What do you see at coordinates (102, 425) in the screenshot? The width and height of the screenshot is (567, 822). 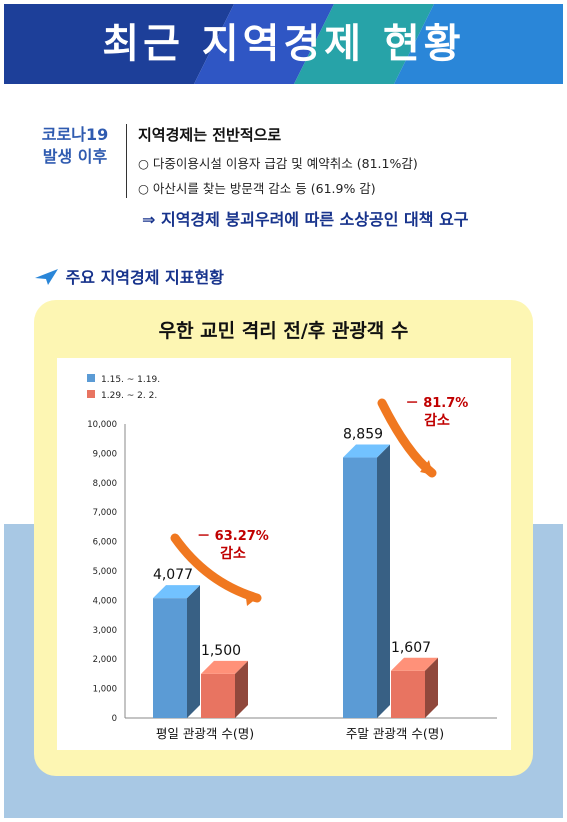 I see `y-tick-label: 10,000` at bounding box center [102, 425].